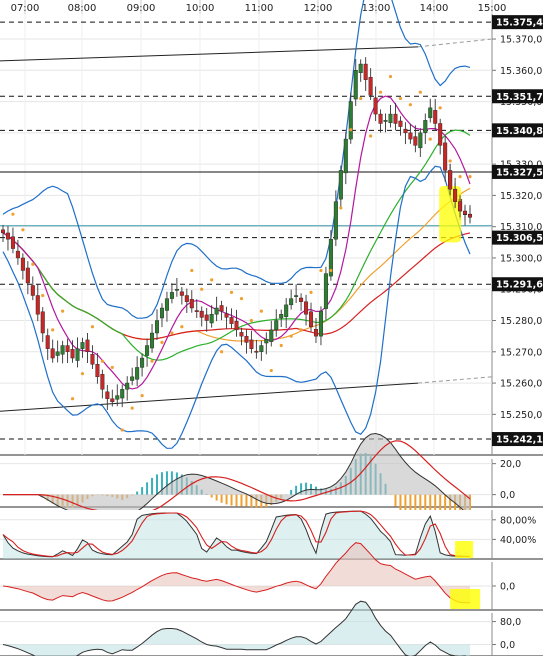  I want to click on upper-trend-line, so click(209, 54).